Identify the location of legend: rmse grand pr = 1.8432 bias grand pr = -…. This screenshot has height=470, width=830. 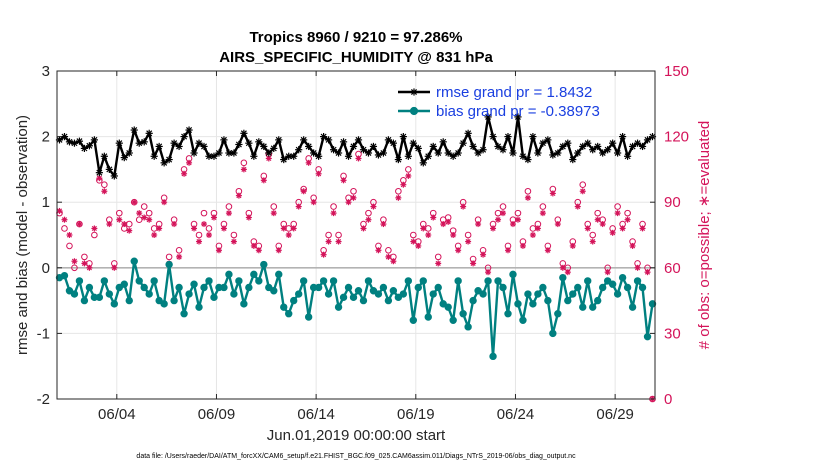
(499, 102).